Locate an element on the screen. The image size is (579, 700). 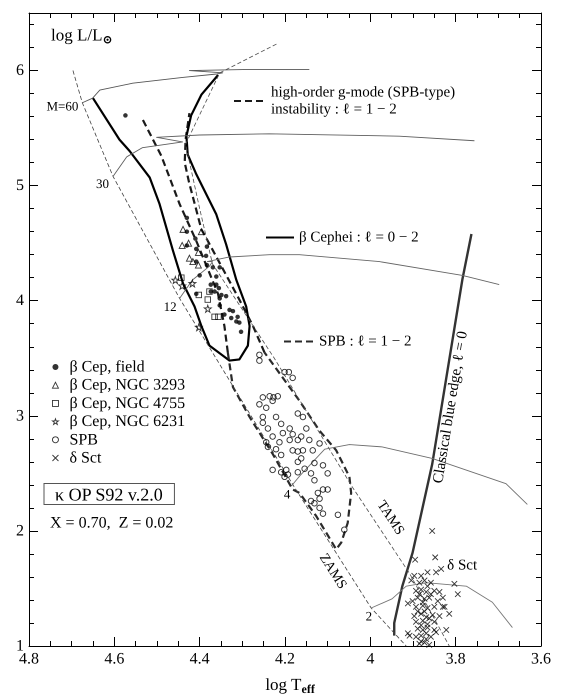
y-axis-title: log L/L⊙ is located at coordinates (82, 36).